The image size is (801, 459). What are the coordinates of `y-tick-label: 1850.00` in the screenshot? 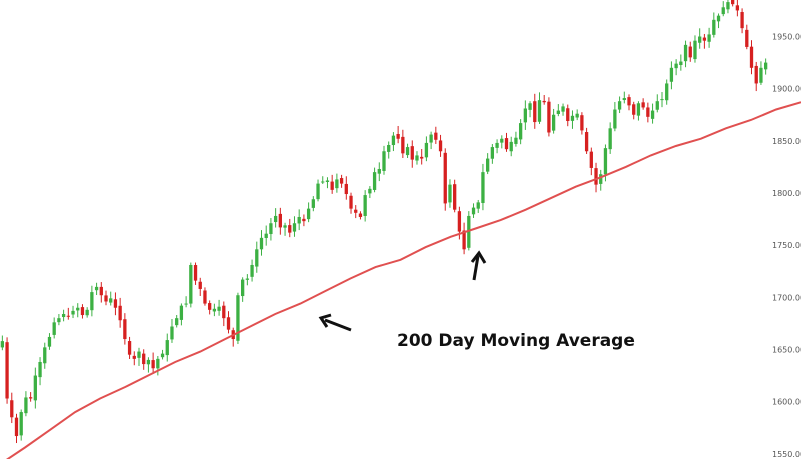 It's located at (786, 141).